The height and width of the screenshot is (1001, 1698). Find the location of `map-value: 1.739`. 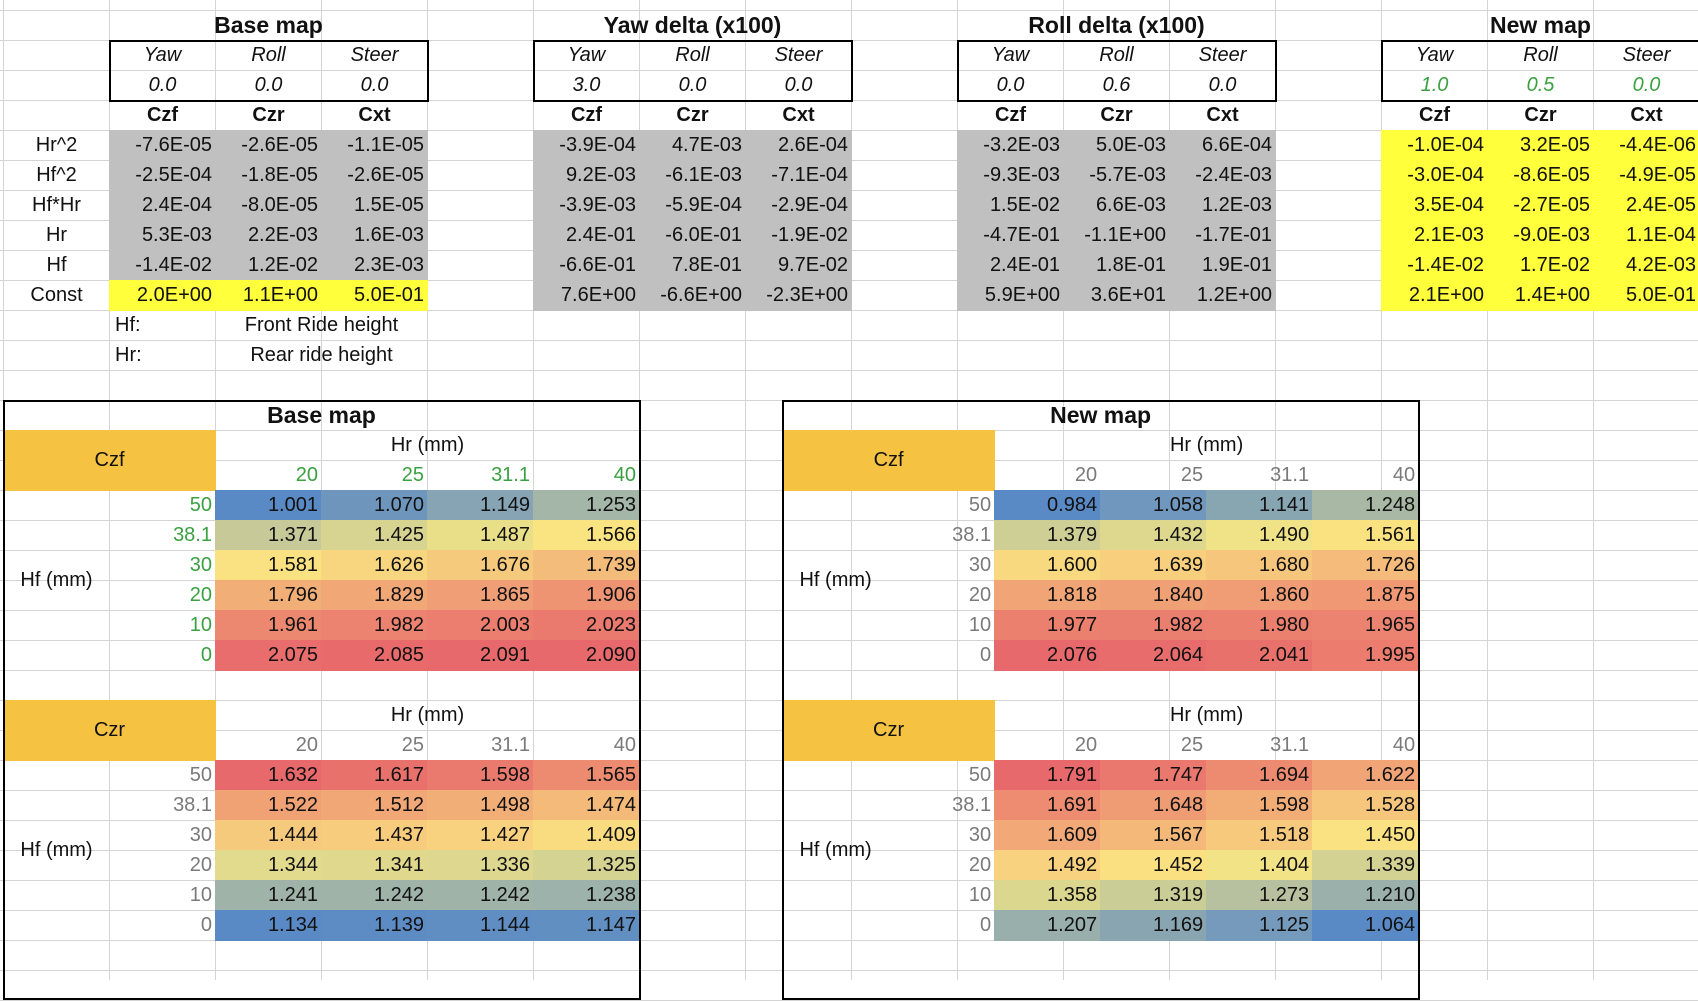

map-value: 1.739 is located at coordinates (586, 565).